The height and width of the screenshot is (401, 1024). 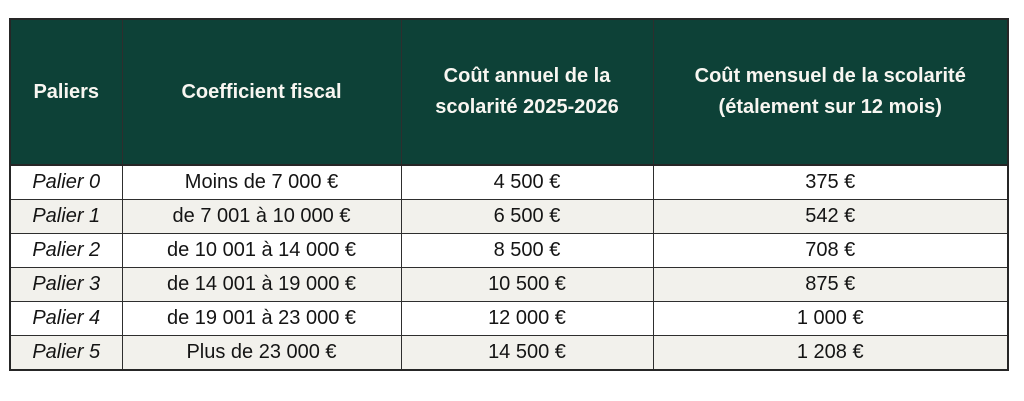 What do you see at coordinates (66, 353) in the screenshot?
I see `cell-palier: Palier 5` at bounding box center [66, 353].